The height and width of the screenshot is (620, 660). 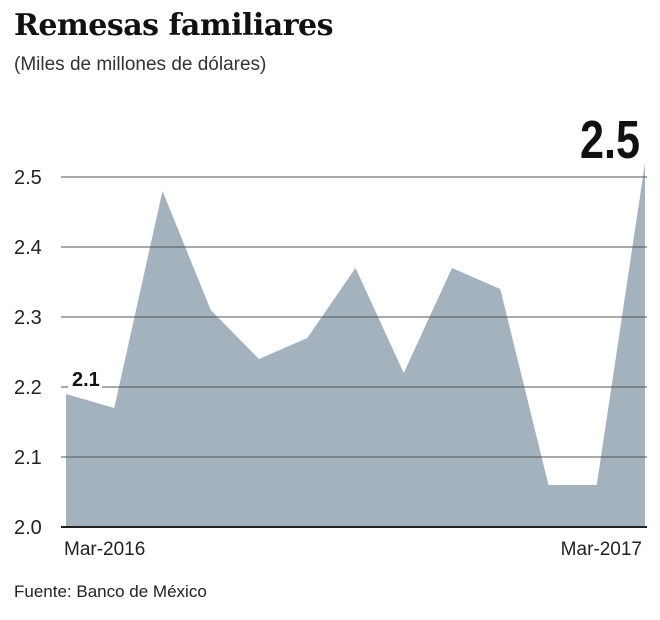 What do you see at coordinates (28, 528) in the screenshot?
I see `y-tick-label: 2.0` at bounding box center [28, 528].